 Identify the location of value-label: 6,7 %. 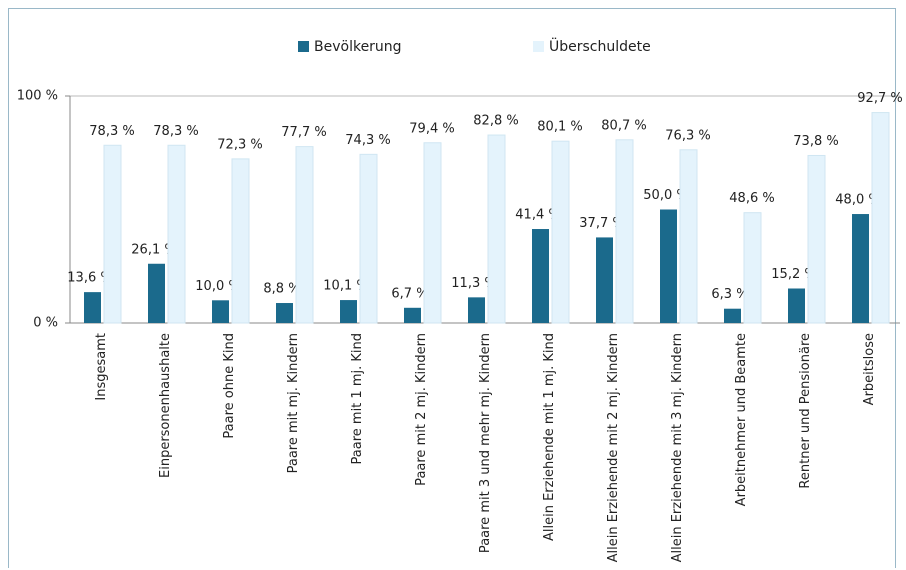
(409, 293).